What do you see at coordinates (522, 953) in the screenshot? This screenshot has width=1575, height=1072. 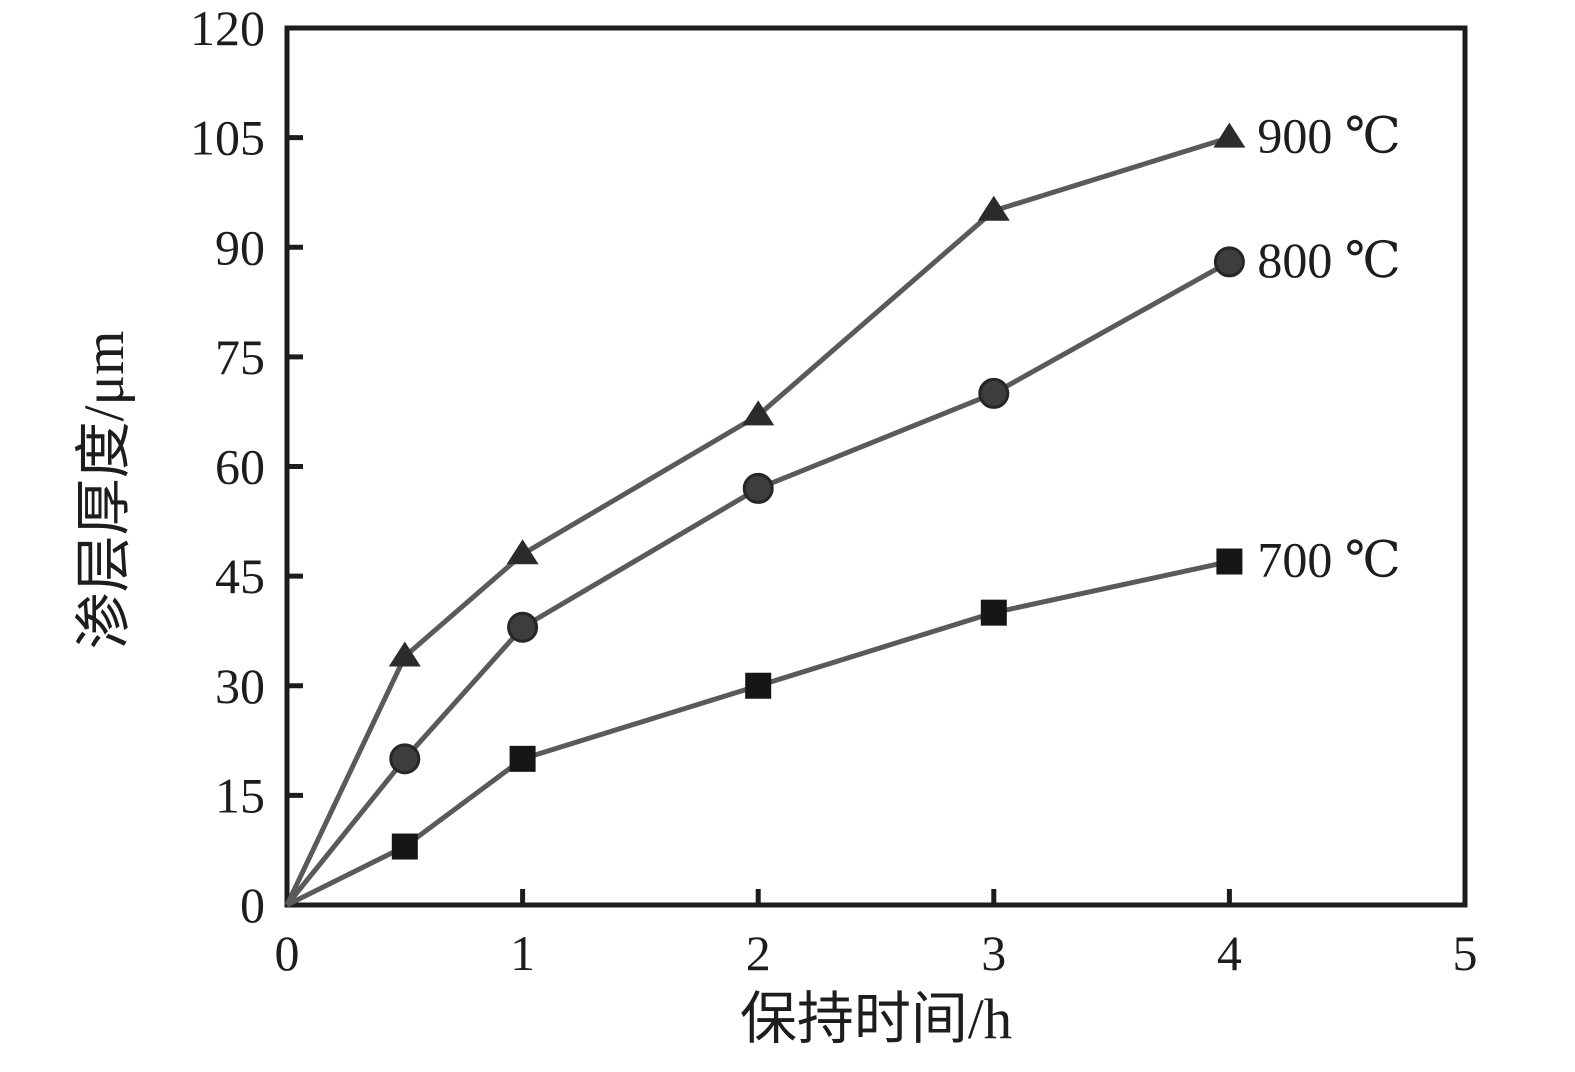 I see `x-tick-label: 1` at bounding box center [522, 953].